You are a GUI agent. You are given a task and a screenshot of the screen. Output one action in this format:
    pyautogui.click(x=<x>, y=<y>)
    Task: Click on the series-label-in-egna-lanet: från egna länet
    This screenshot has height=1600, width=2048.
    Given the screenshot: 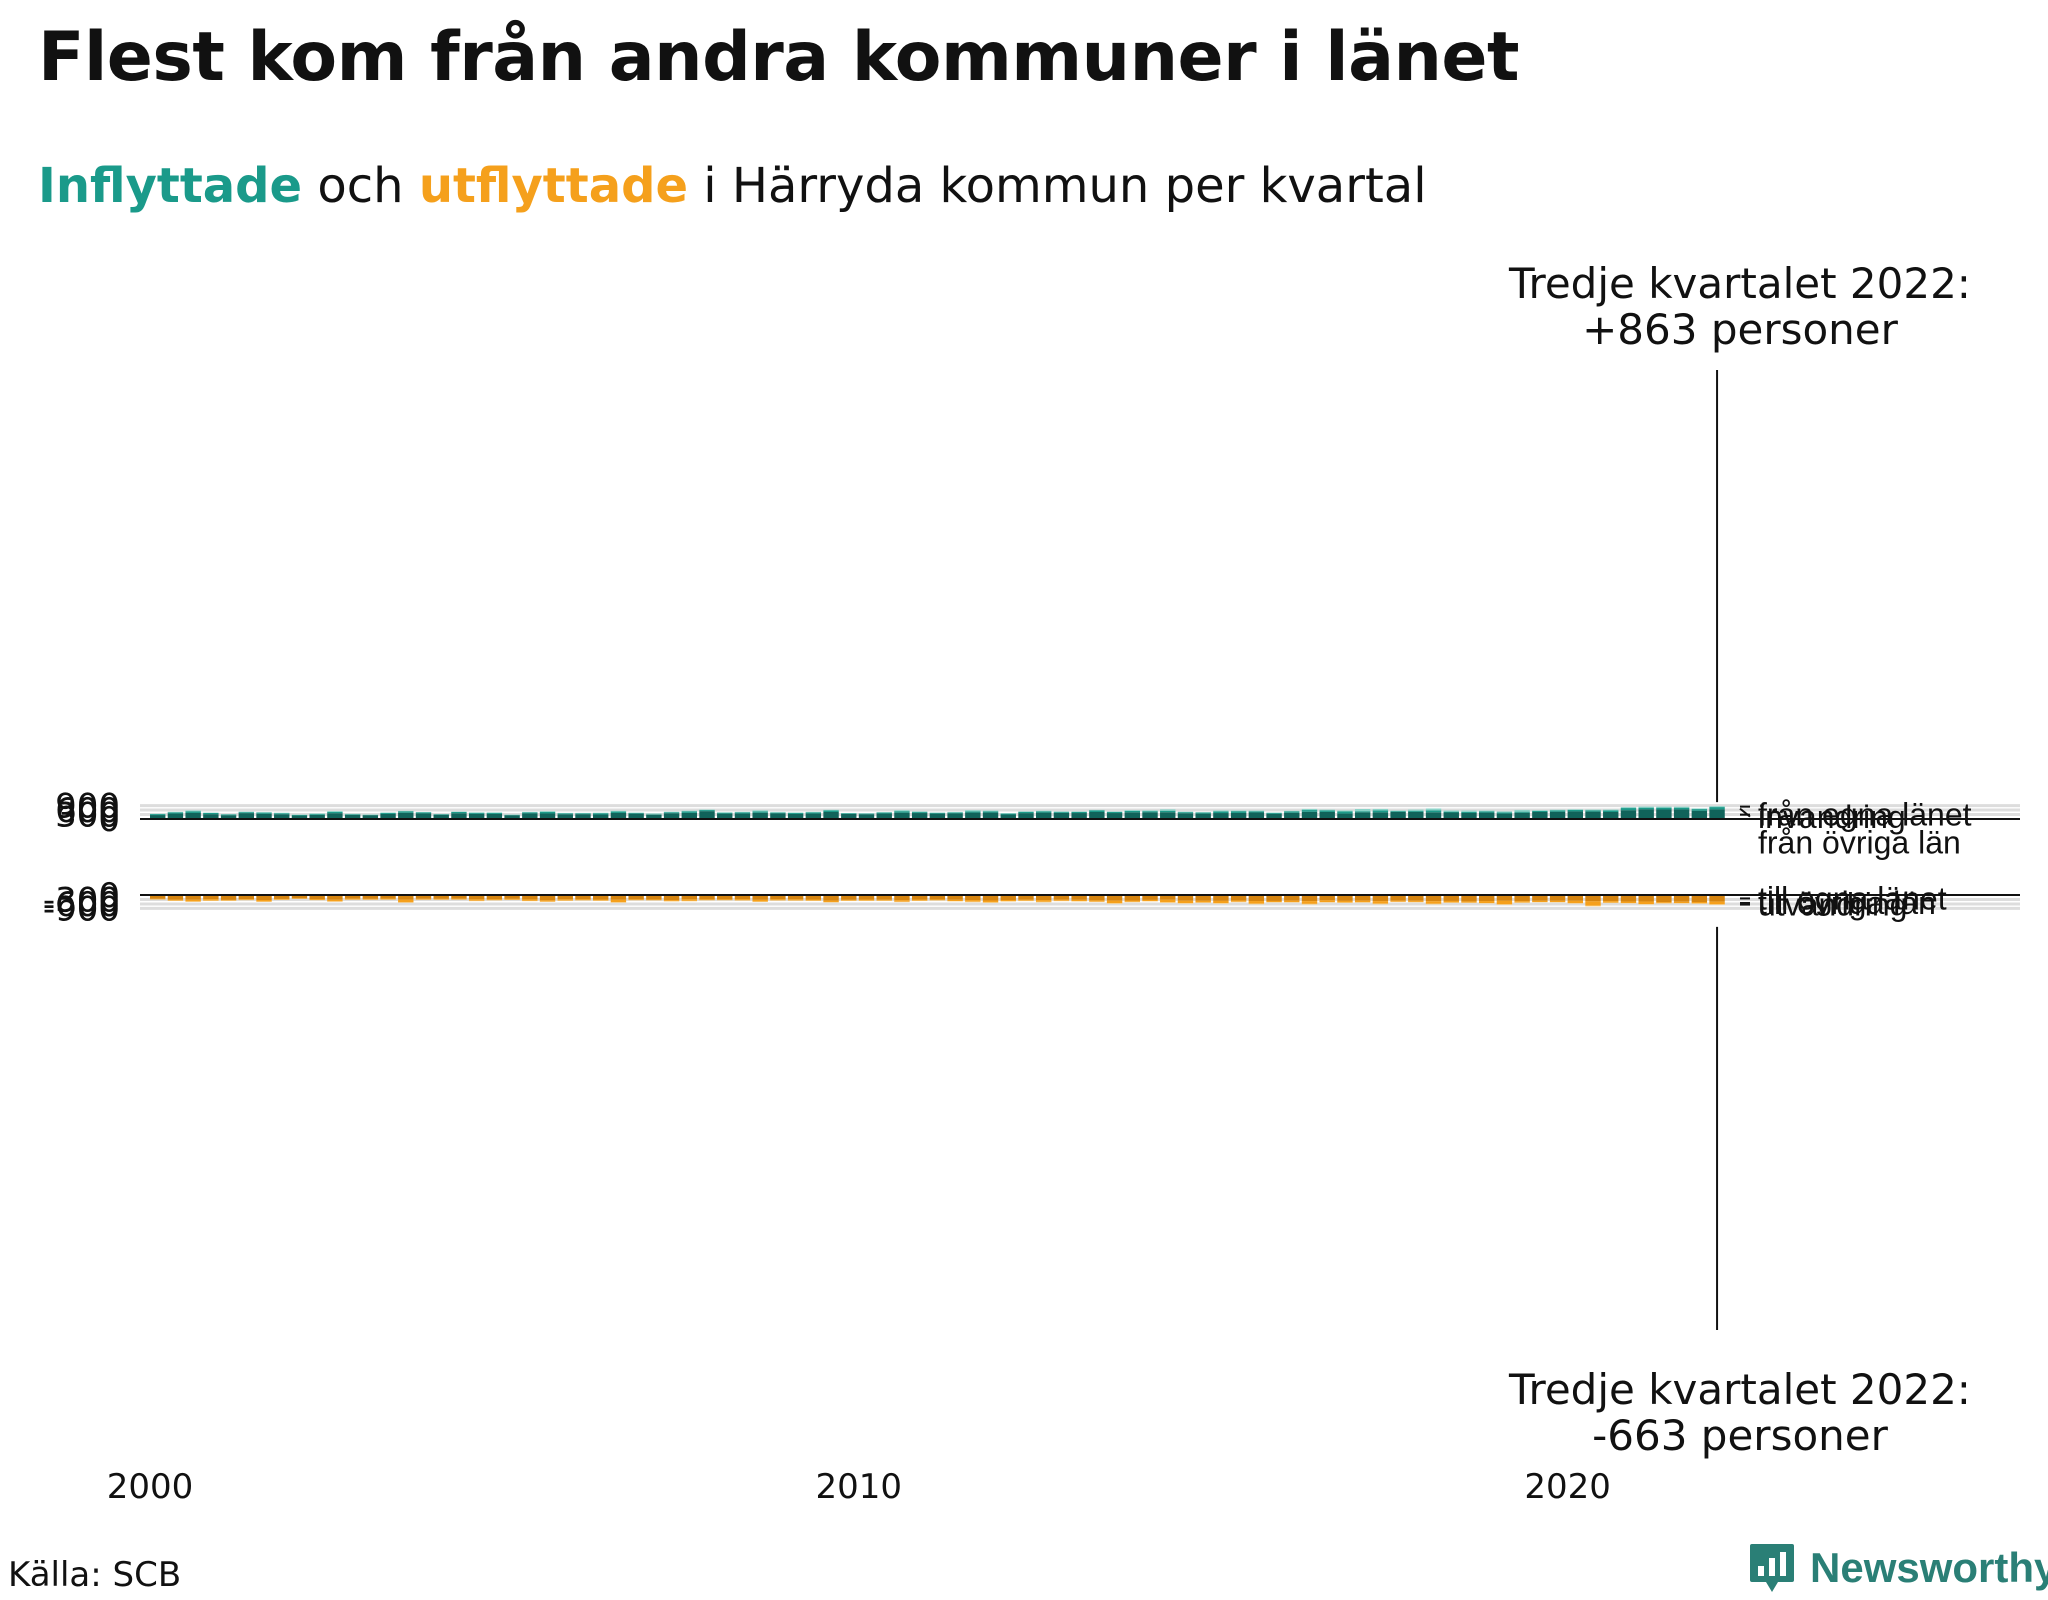 What is the action you would take?
    pyautogui.click(x=1865, y=815)
    